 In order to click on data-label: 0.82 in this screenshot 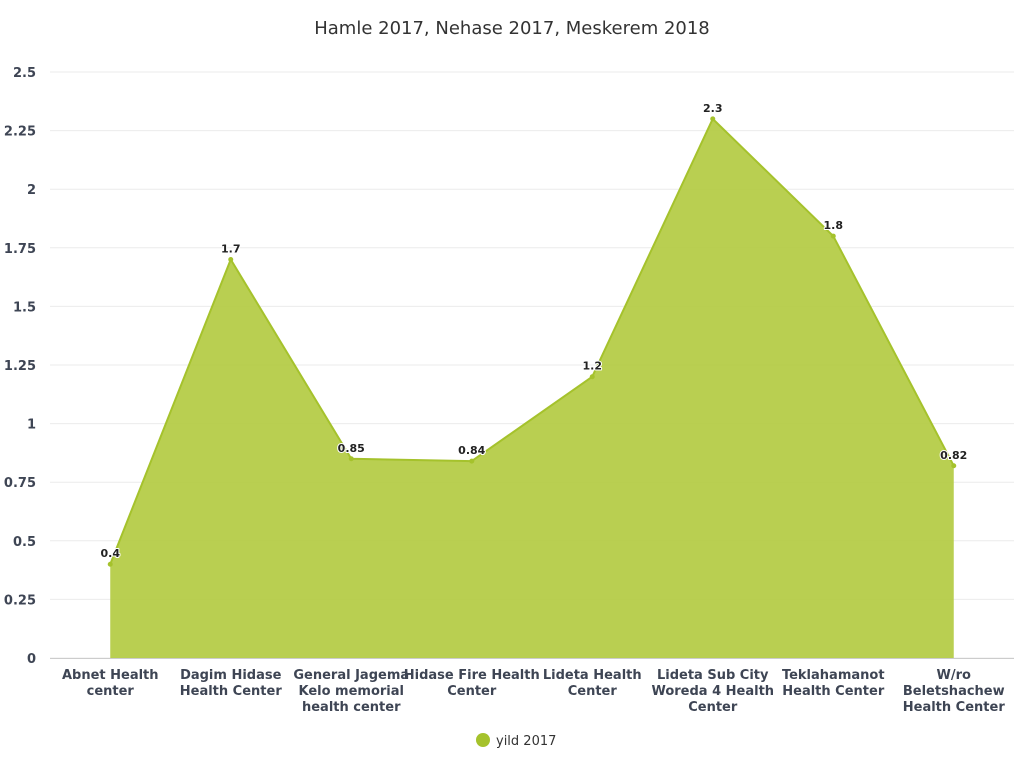, I will do `click(953, 455)`.